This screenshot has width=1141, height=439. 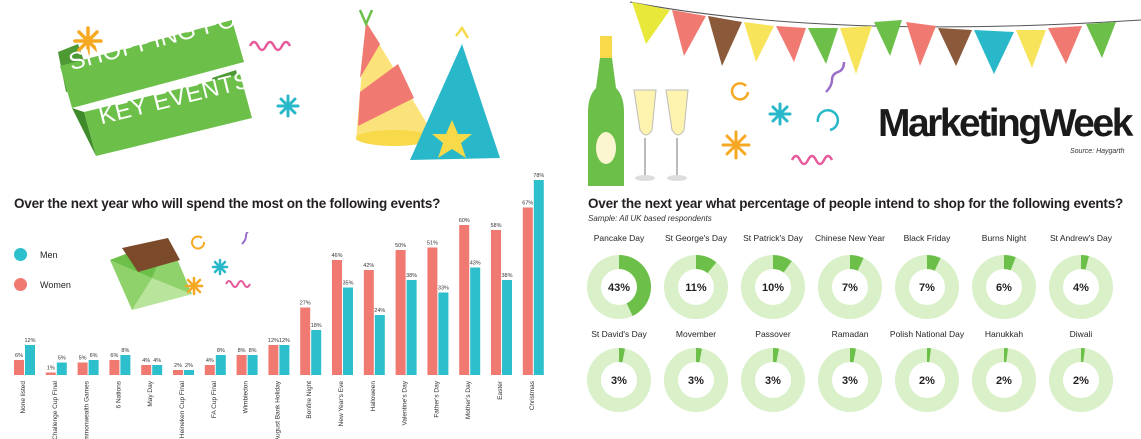 I want to click on data-label-women: 12%, so click(x=273, y=341).